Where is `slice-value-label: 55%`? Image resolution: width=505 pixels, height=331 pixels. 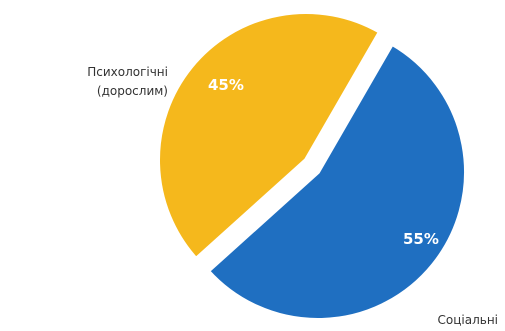 slice-value-label: 55% is located at coordinates (421, 239).